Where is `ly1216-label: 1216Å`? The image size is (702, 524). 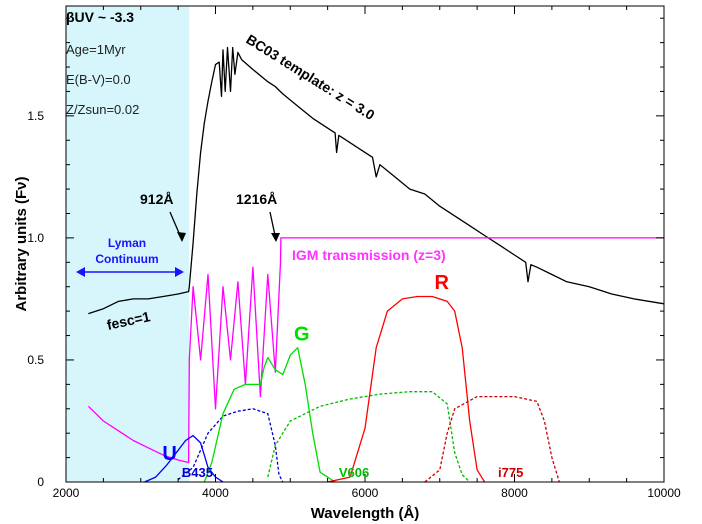 ly1216-label: 1216Å is located at coordinates (256, 199).